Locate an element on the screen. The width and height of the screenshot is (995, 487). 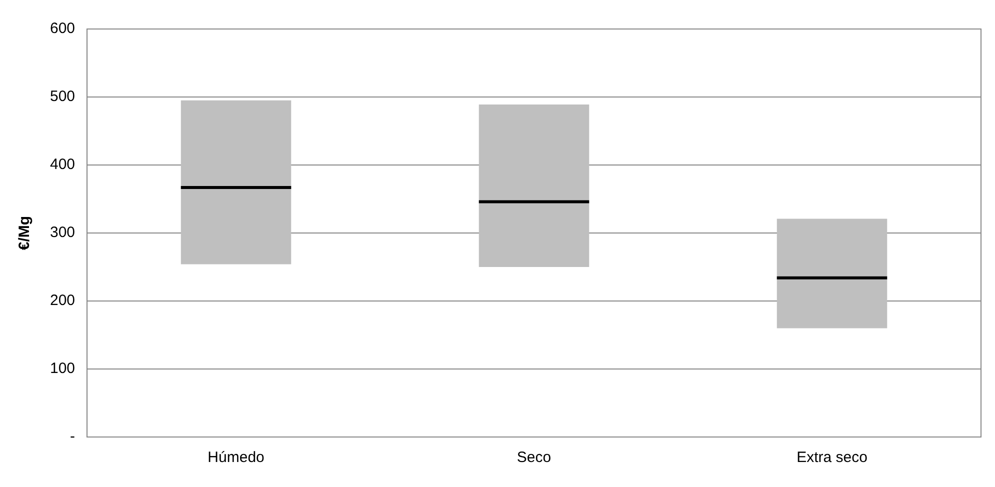
x-tick-label: Seco is located at coordinates (534, 457).